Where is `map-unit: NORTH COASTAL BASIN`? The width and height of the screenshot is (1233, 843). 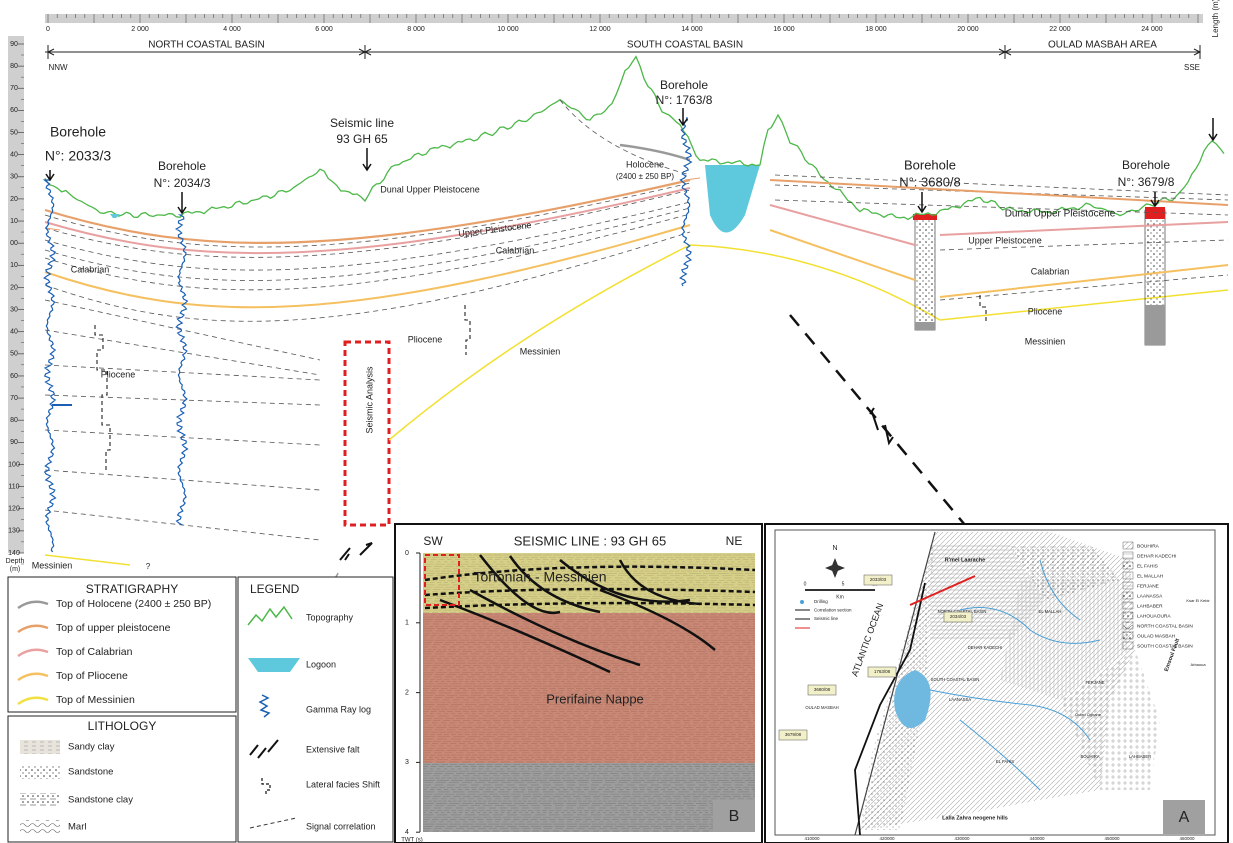
map-unit: NORTH COASTAL BASIN is located at coordinates (1165, 626).